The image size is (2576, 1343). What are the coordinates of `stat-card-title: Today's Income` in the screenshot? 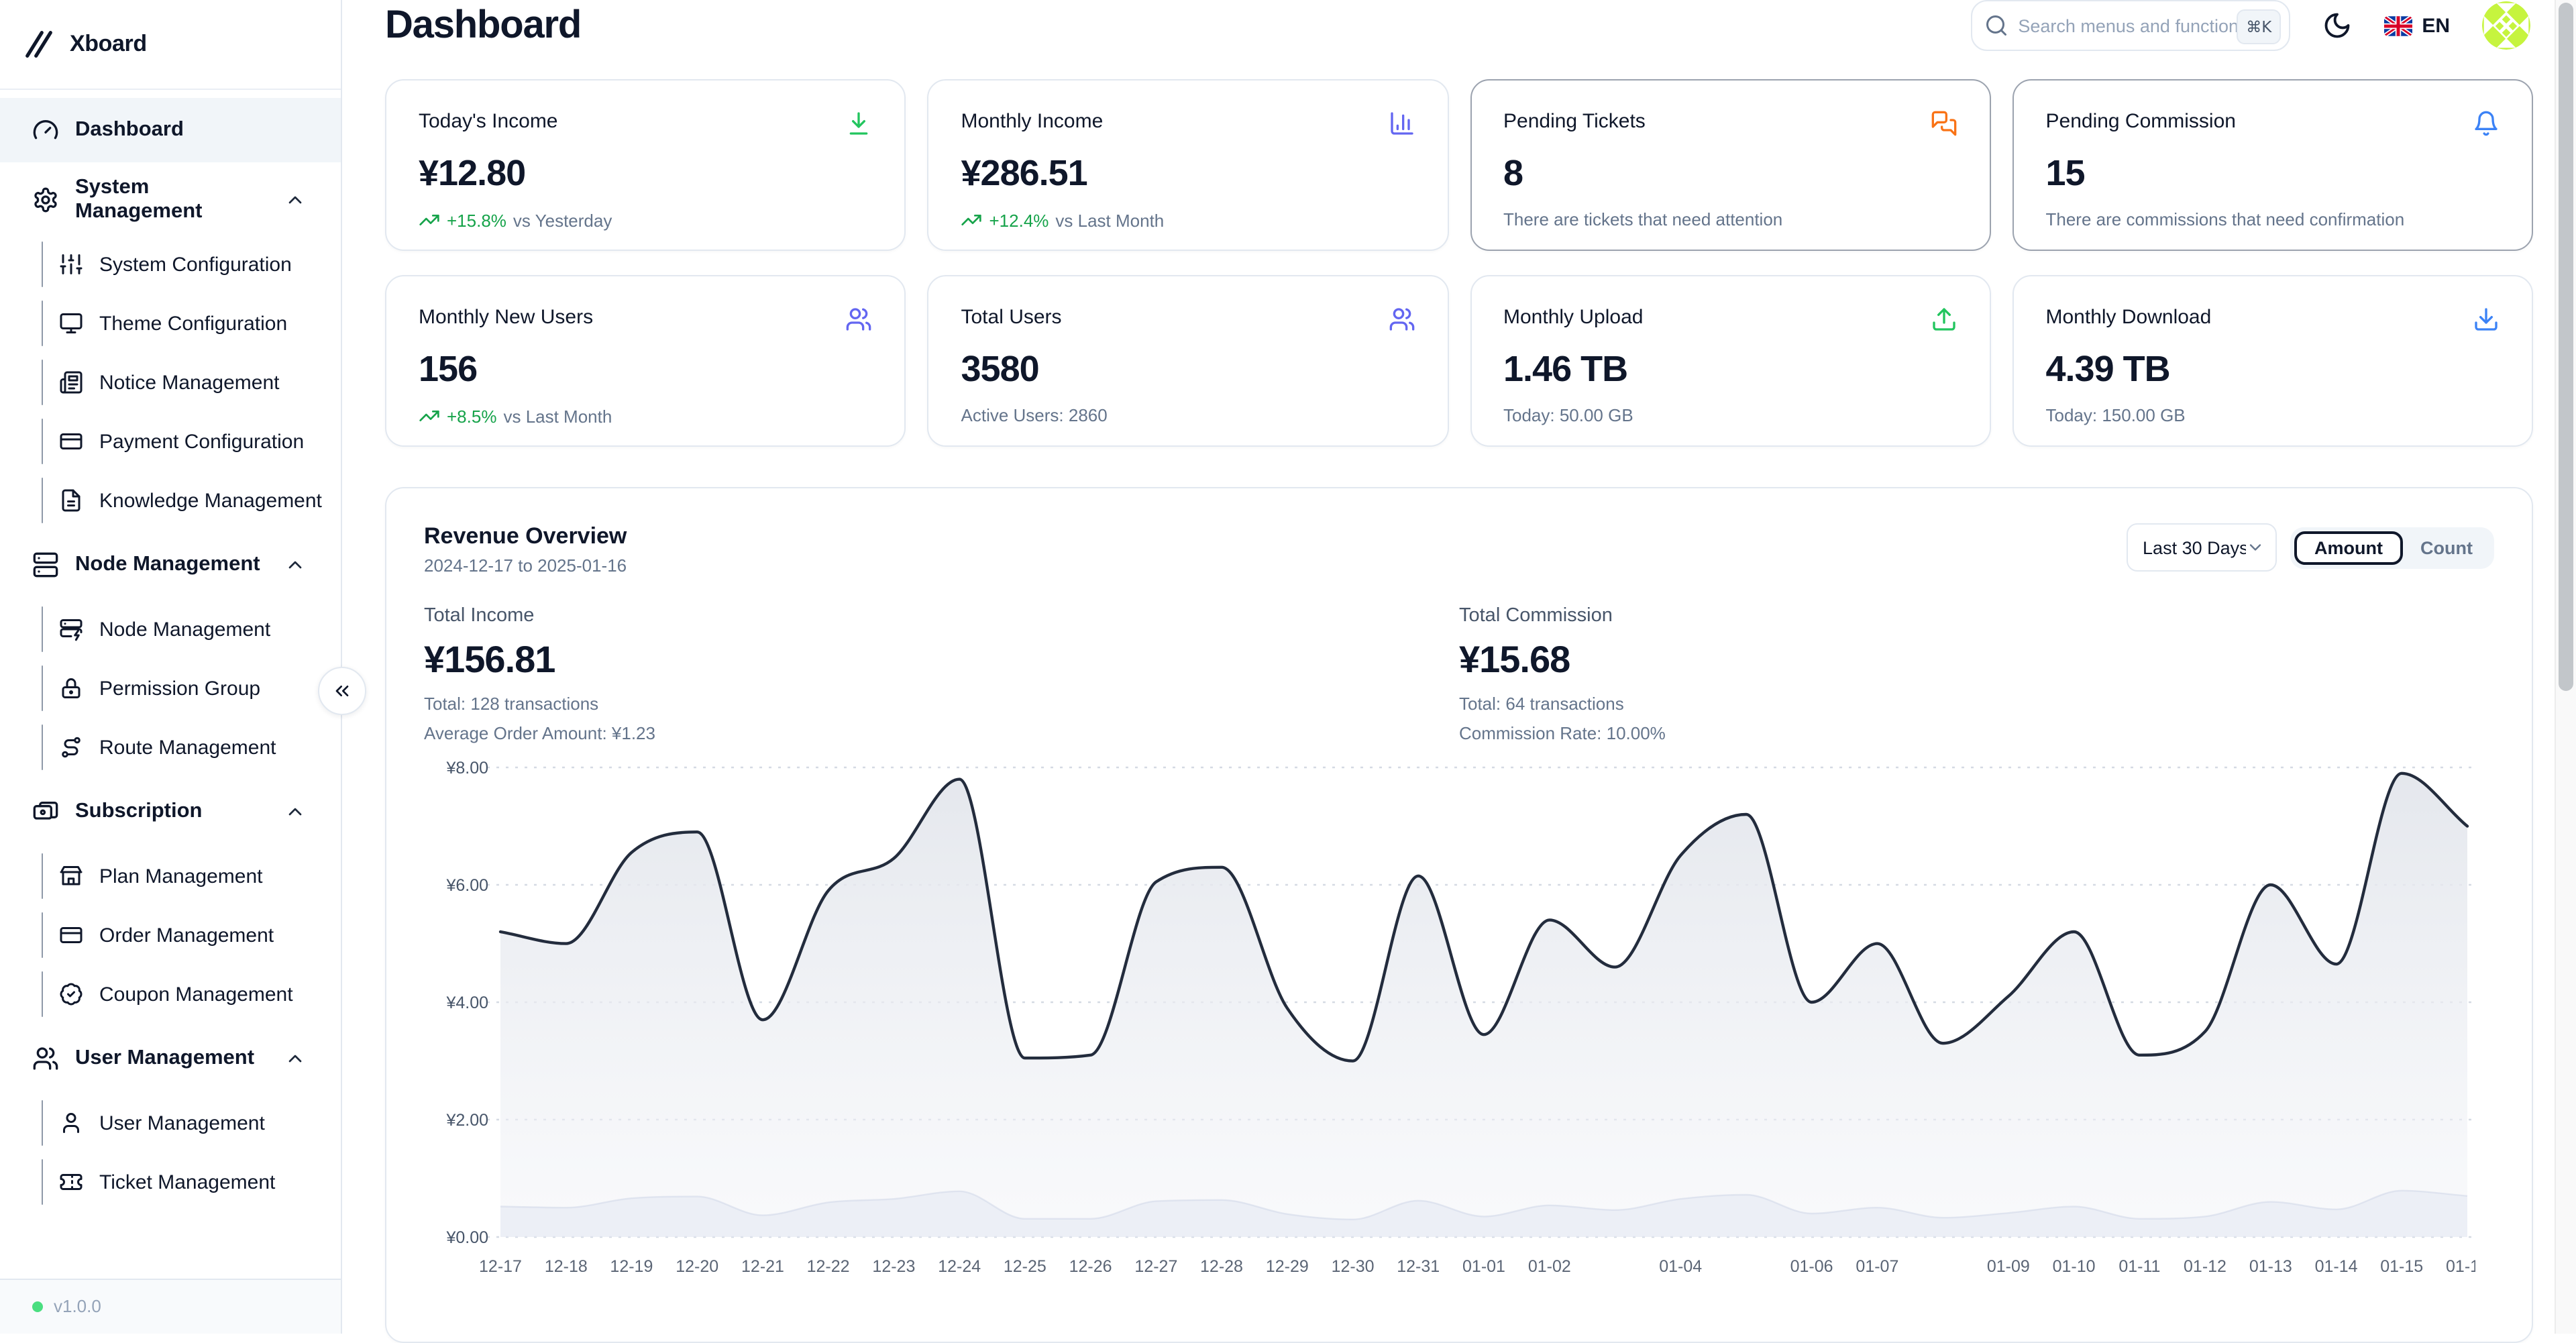 It's located at (488, 121).